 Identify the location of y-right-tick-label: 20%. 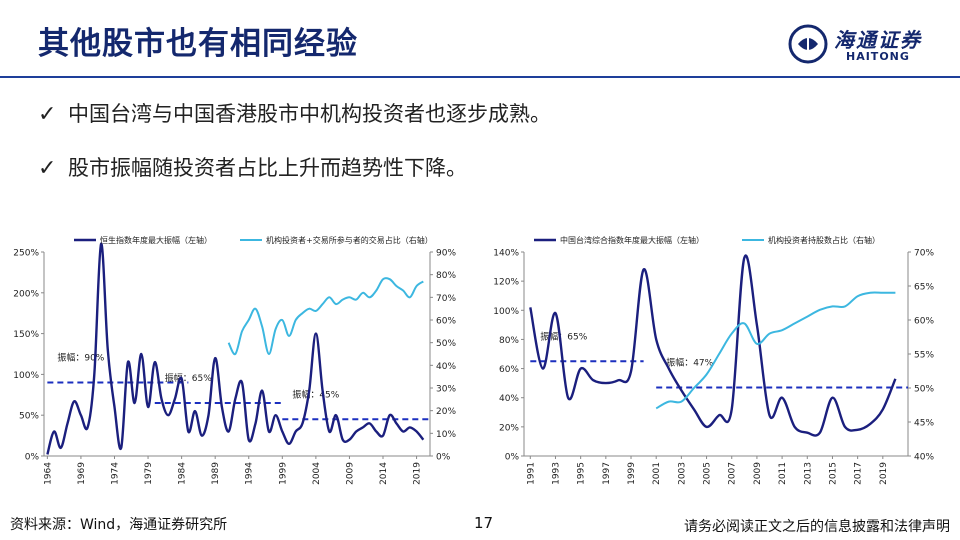
(446, 412).